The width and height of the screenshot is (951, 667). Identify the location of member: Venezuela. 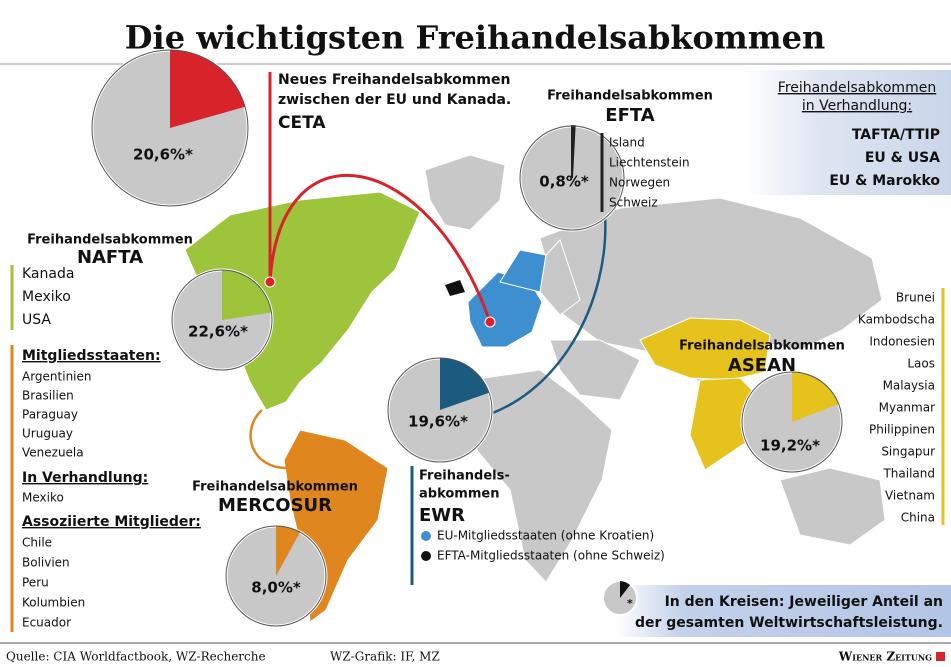
(53, 453).